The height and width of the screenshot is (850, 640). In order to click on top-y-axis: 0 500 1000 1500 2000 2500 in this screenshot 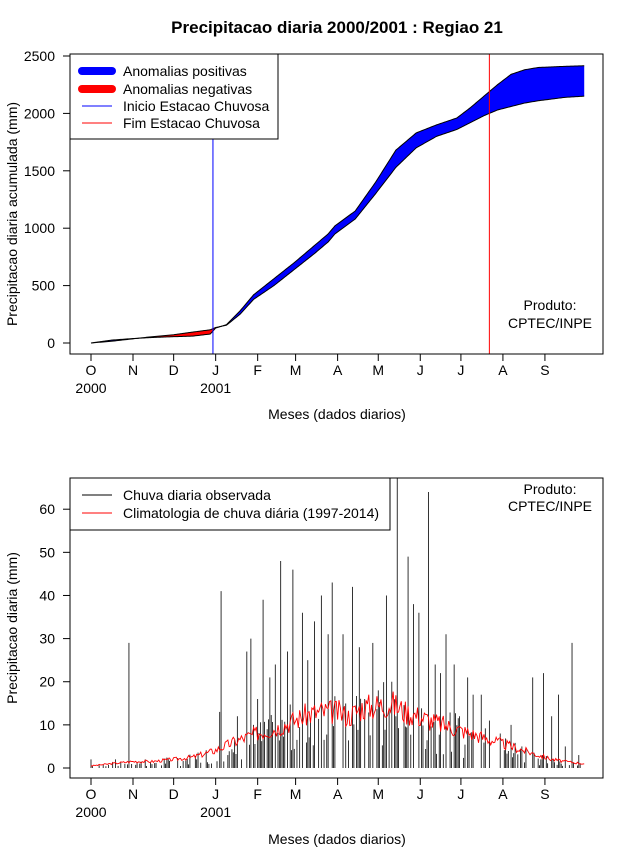, I will do `click(47, 199)`.